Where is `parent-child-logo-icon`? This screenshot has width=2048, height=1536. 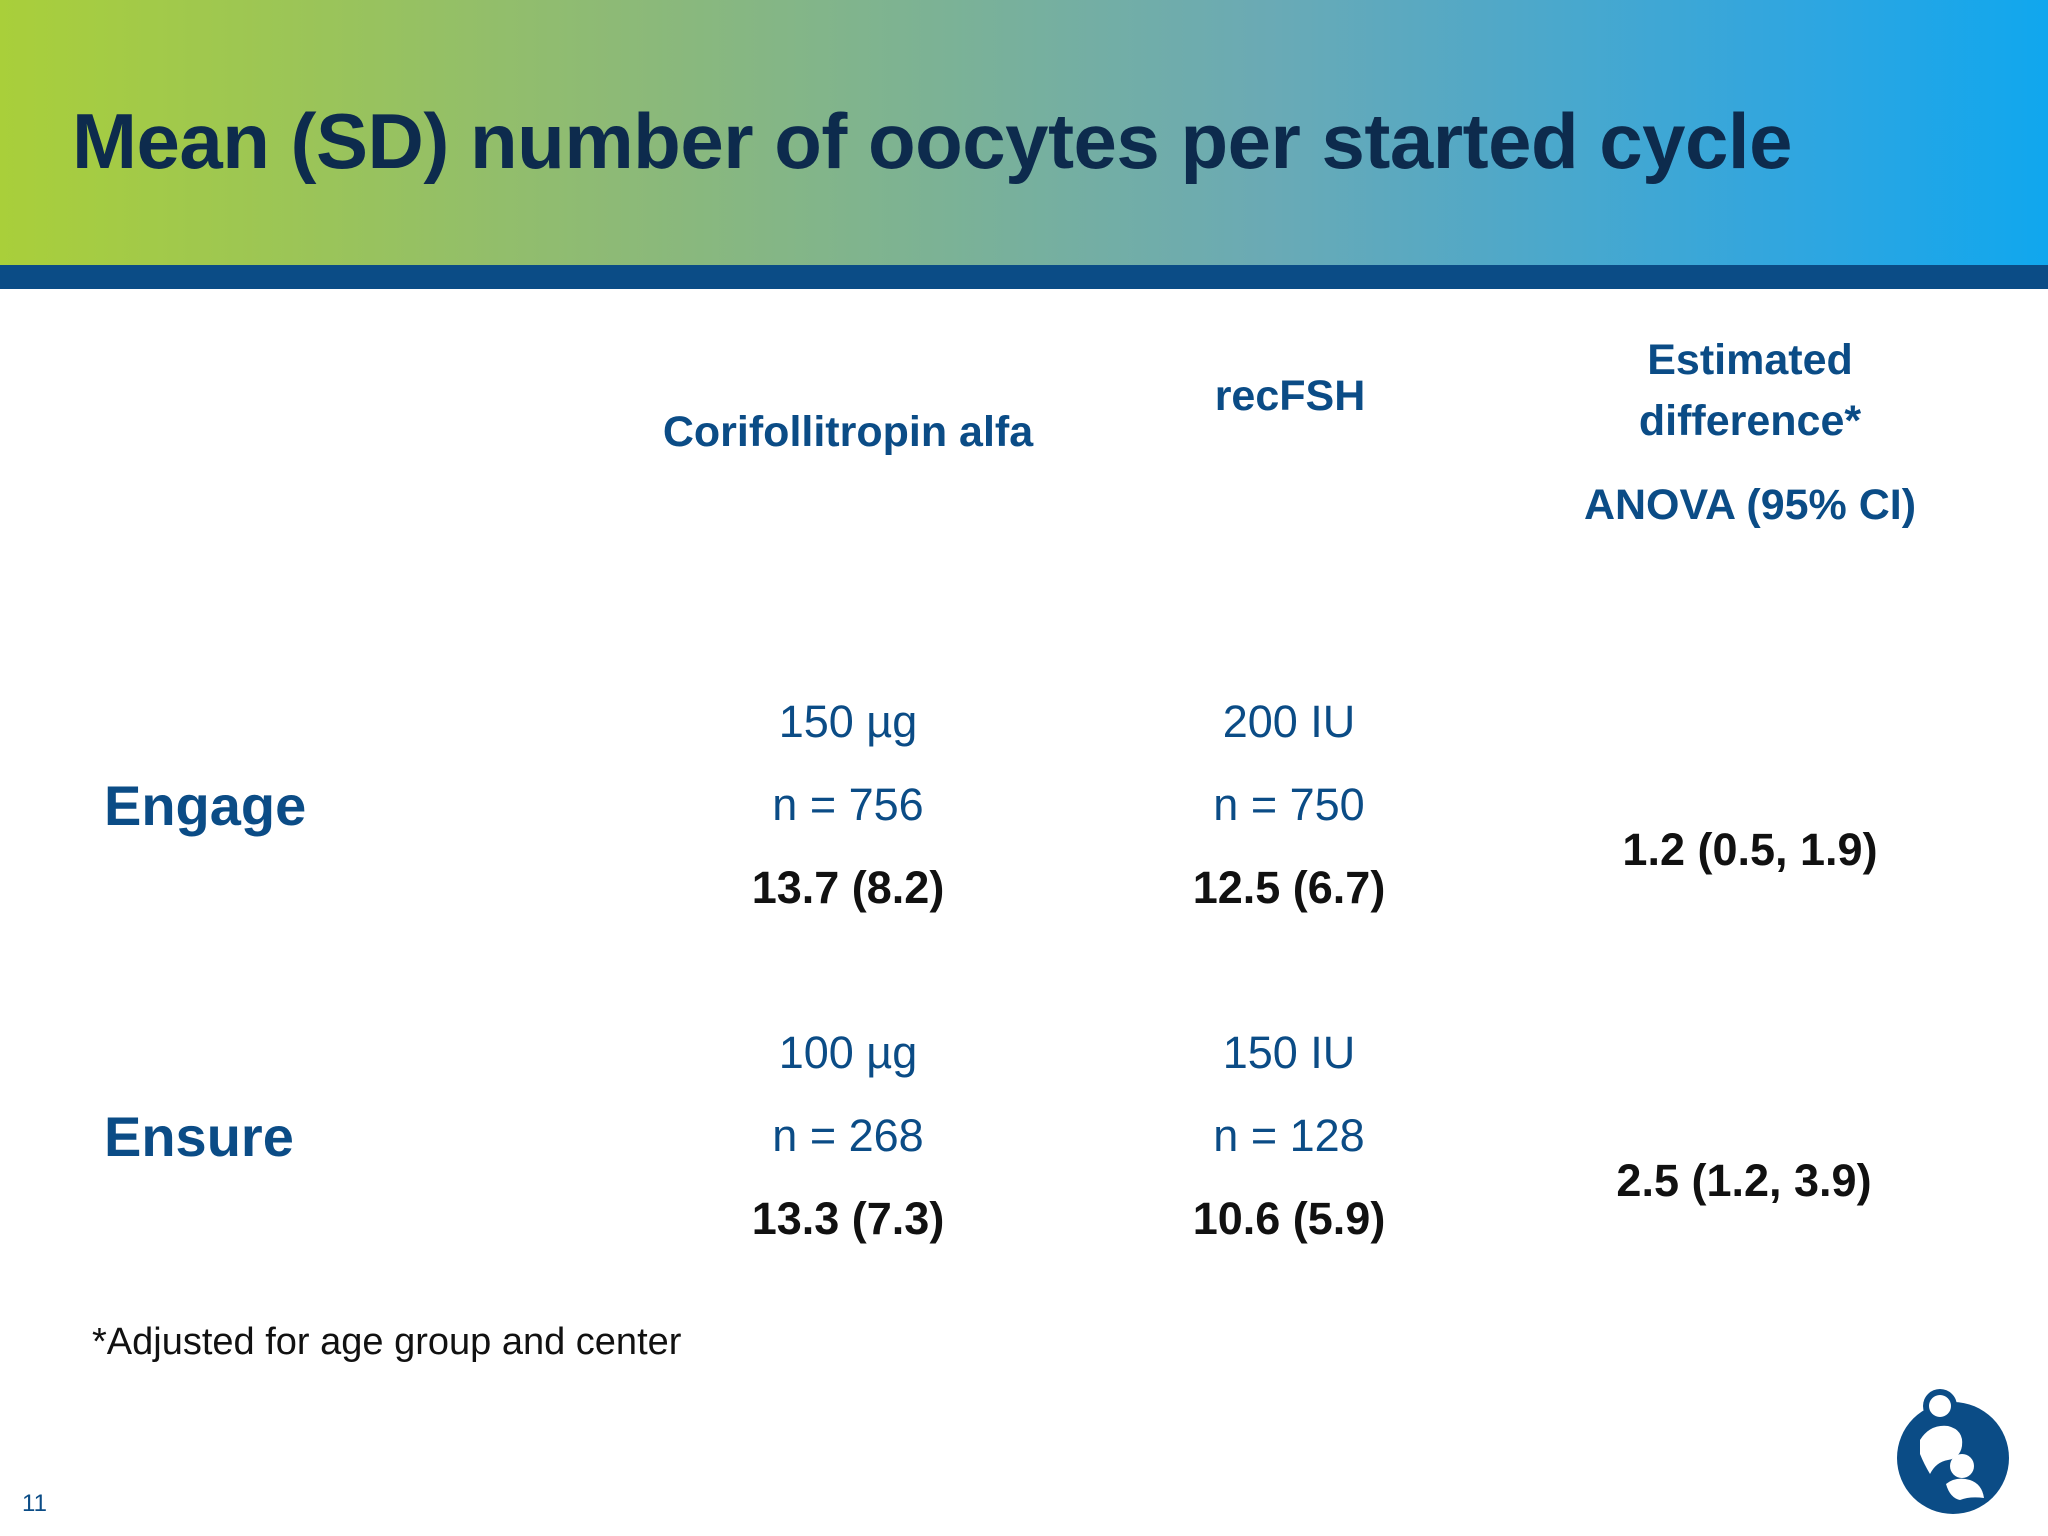 parent-child-logo-icon is located at coordinates (1953, 1451).